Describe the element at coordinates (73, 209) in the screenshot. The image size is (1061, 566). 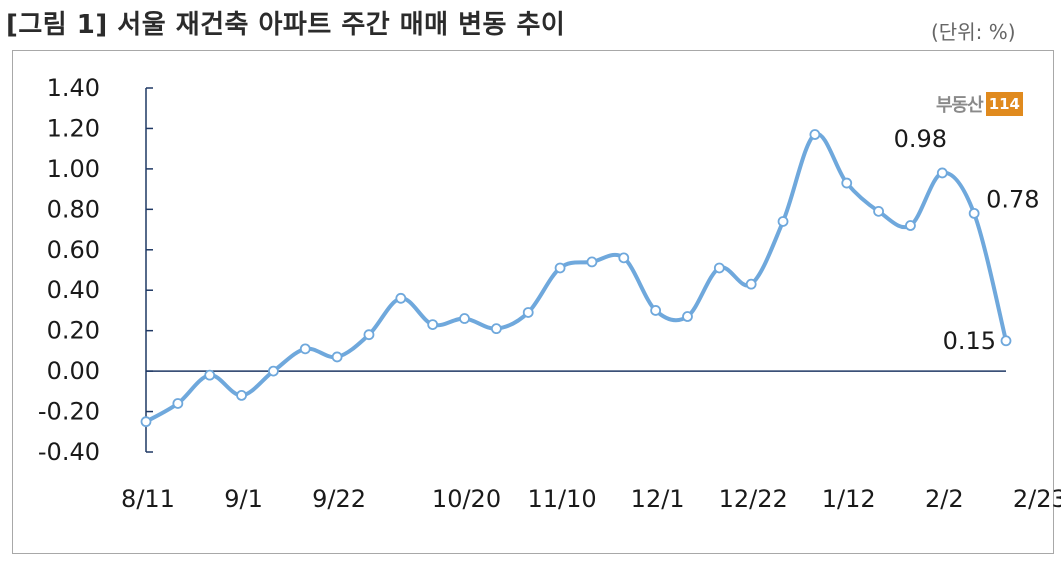
I see `y-tick-label: 0.80` at that location.